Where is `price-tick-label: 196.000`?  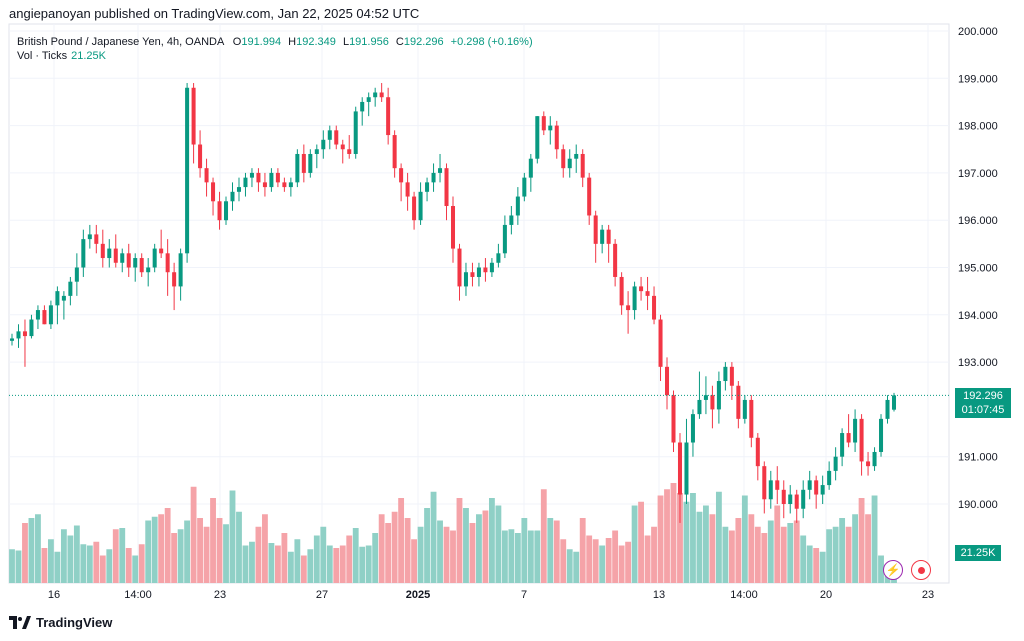
price-tick-label: 196.000 is located at coordinates (978, 221).